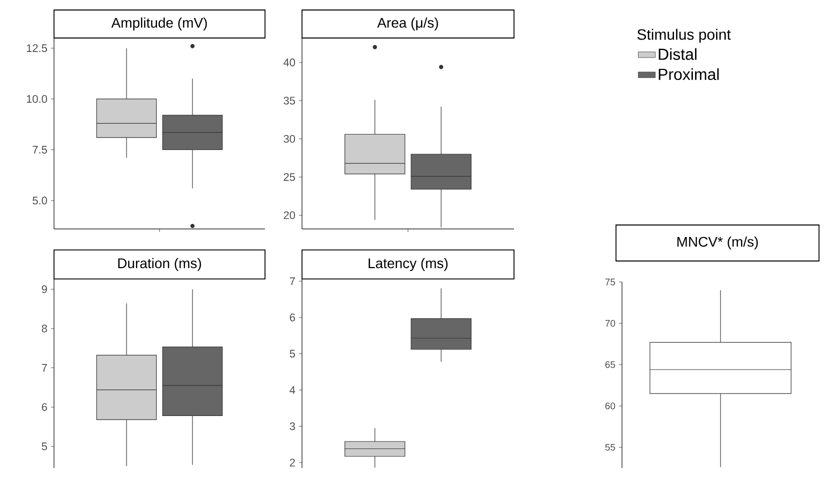  I want to click on chart-title: Latency (ms), so click(408, 265).